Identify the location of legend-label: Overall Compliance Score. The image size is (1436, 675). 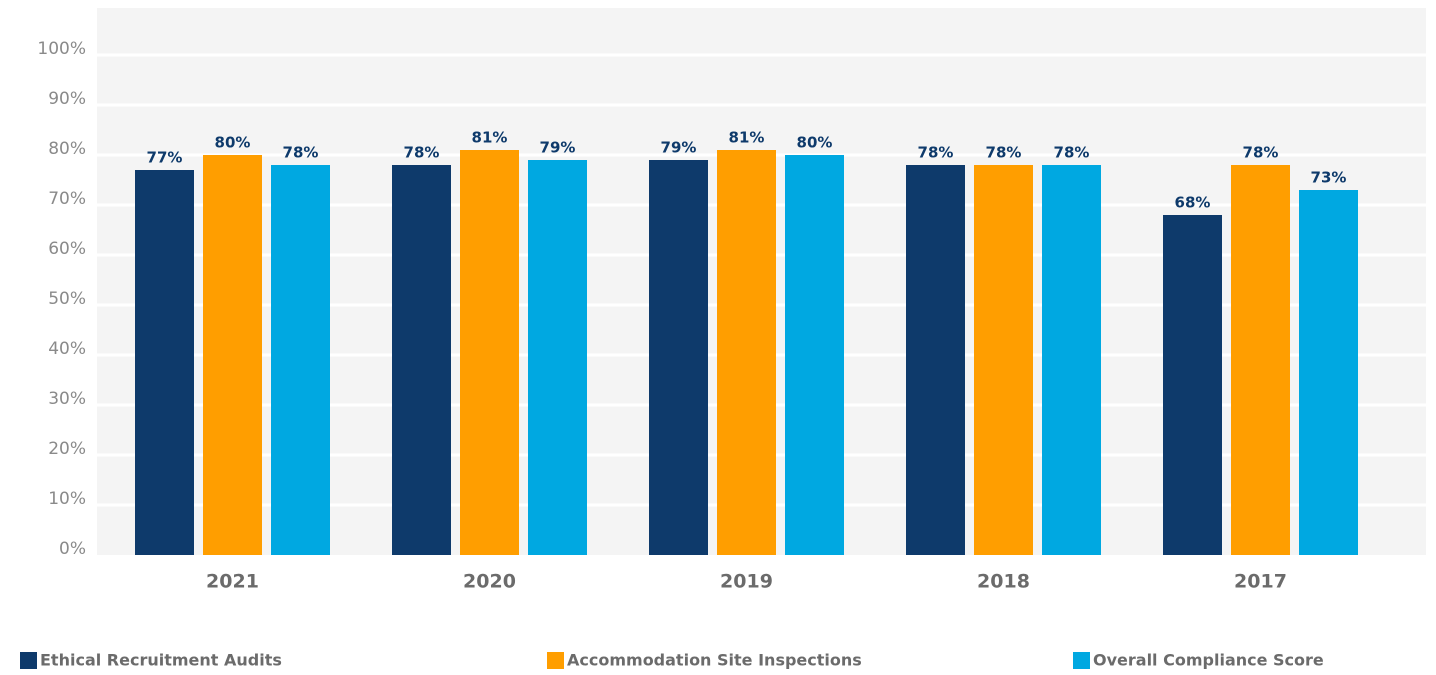
(1208, 660).